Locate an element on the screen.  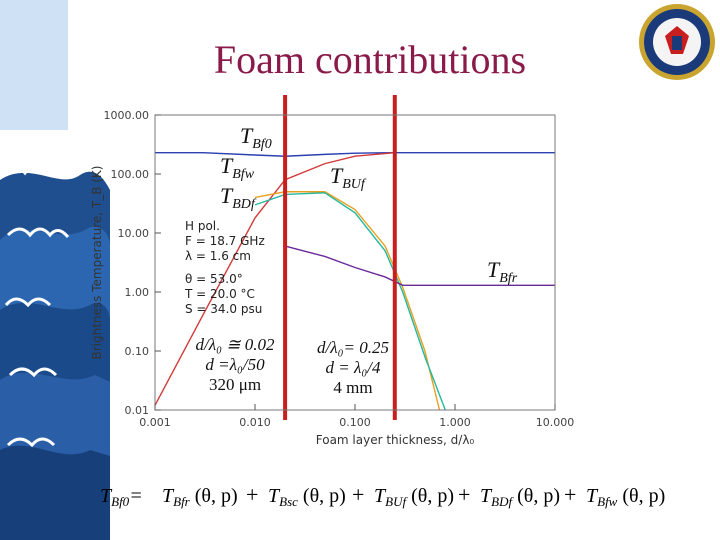
formula-term-buf: TBUf (θ, p) is located at coordinates (414, 497).